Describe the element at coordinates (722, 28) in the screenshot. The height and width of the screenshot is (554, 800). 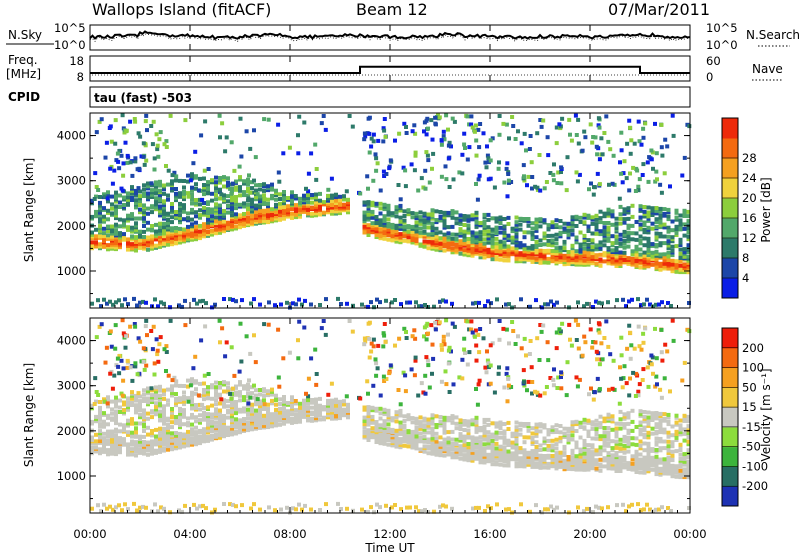
I see `noise-right-tick-top: 10^5` at that location.